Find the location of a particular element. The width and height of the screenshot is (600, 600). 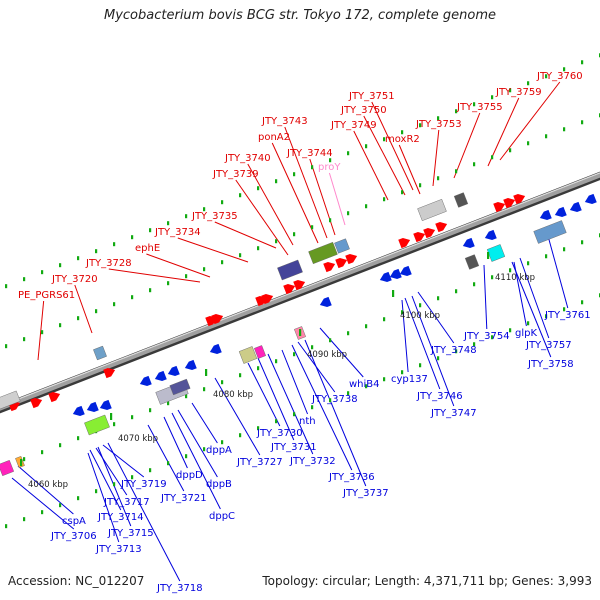

forward-gene-label: JTY_3740 is located at coordinates (247, 158).